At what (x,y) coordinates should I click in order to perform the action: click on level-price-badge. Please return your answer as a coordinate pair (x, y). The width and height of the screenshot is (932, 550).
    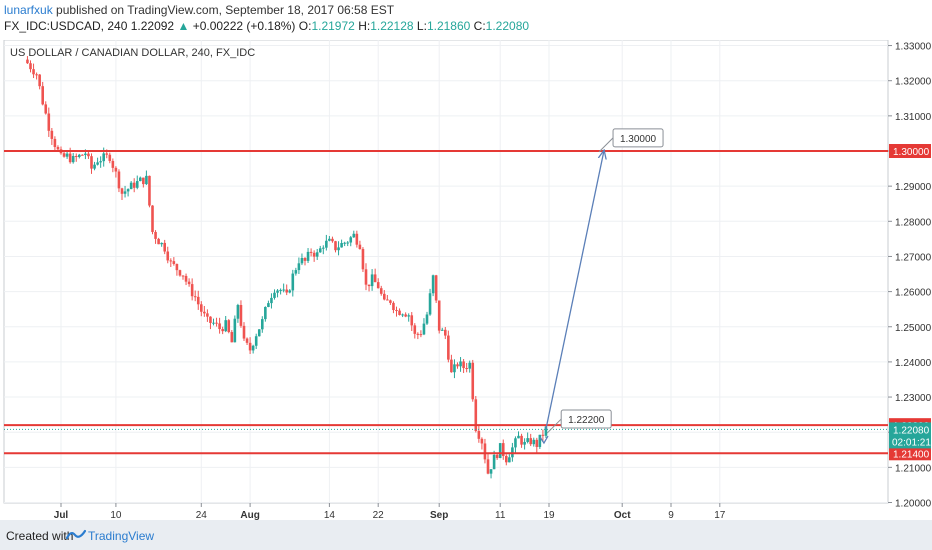
    Looking at the image, I should click on (910, 453).